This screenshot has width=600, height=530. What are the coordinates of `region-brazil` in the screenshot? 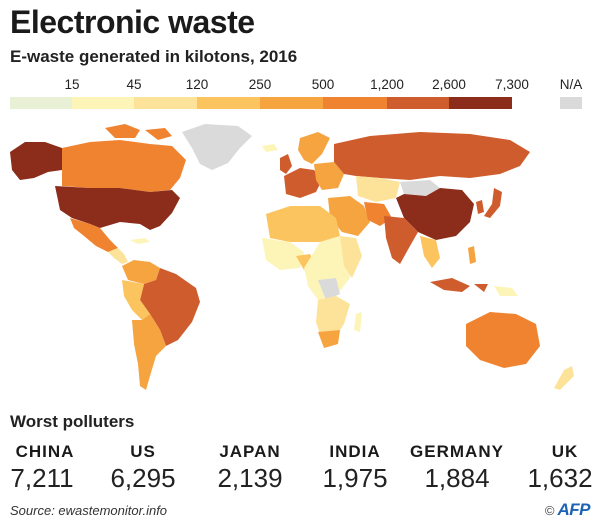 It's located at (170, 307).